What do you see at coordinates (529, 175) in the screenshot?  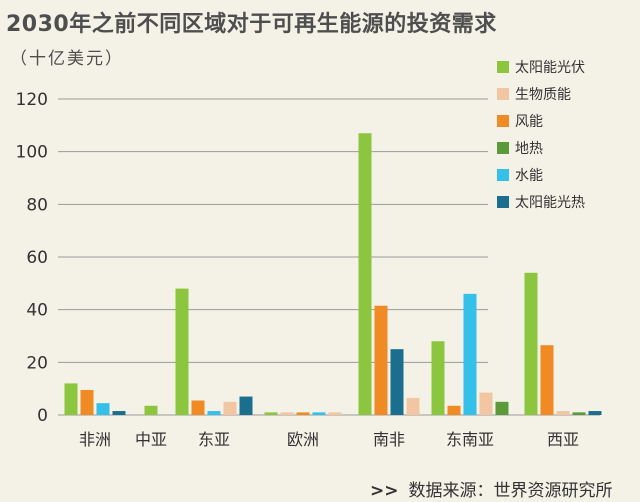 I see `legend-label: 水能` at bounding box center [529, 175].